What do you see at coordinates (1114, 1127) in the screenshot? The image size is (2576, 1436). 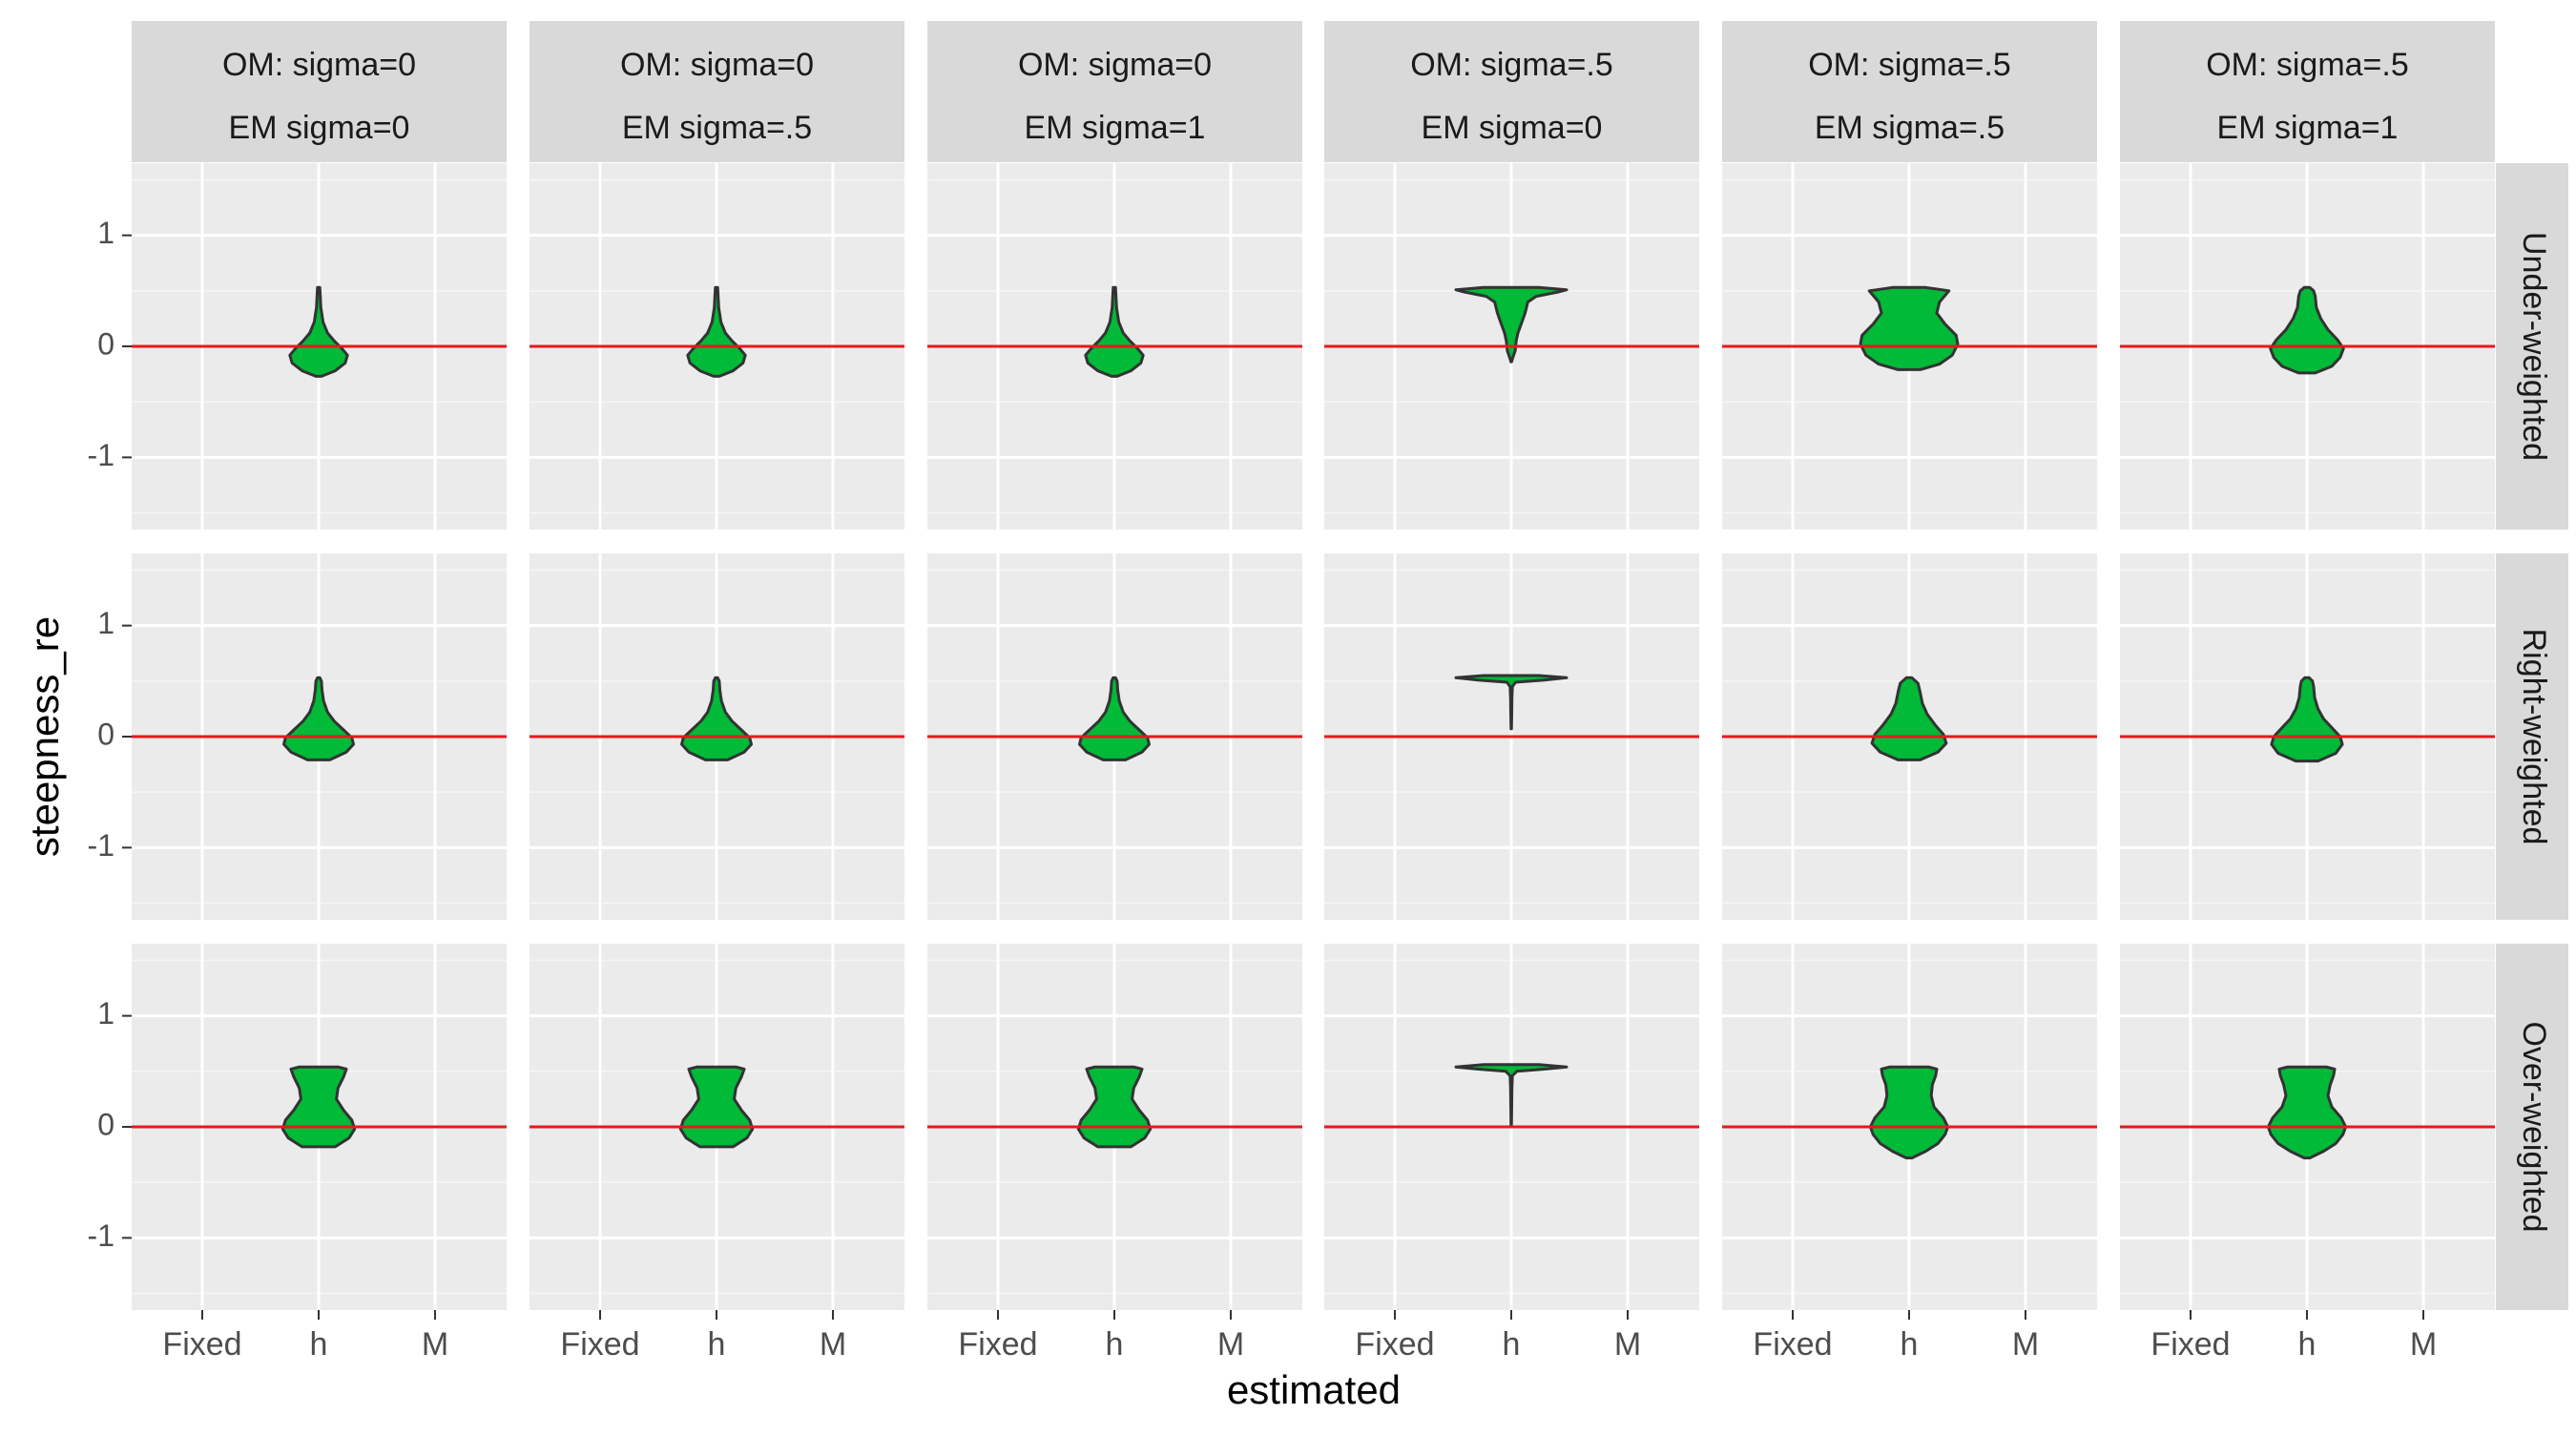 I see `panel-r3-c3` at bounding box center [1114, 1127].